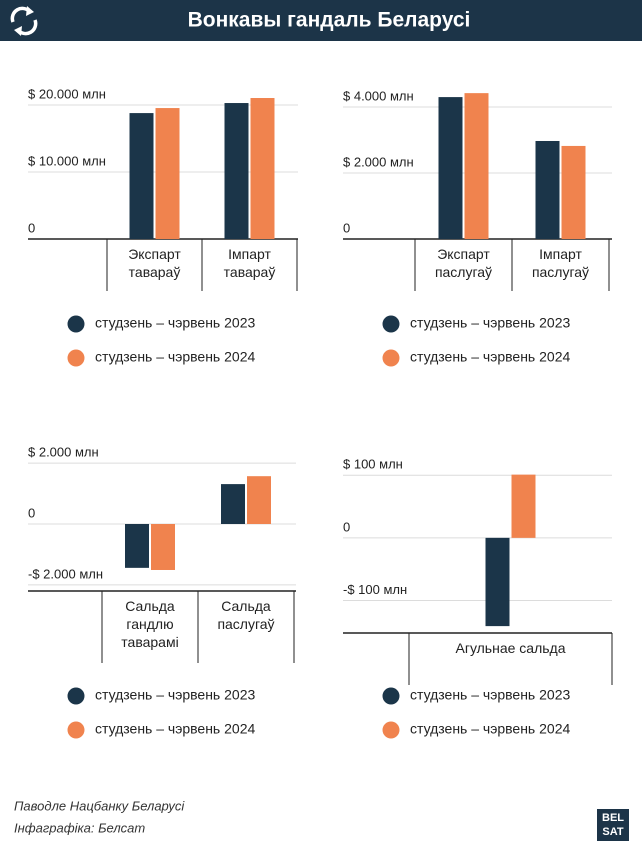 This screenshot has height=852, width=642. I want to click on x-tick-label-box: Агульнае сальда, so click(510, 648).